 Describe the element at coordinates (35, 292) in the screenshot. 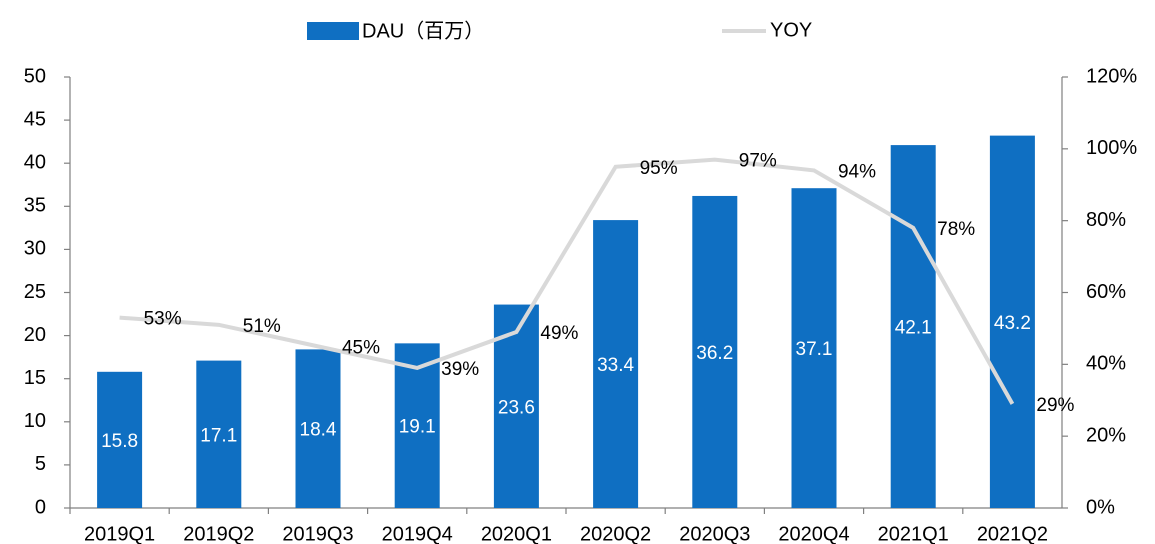

I see `y-tick-label: 25` at that location.